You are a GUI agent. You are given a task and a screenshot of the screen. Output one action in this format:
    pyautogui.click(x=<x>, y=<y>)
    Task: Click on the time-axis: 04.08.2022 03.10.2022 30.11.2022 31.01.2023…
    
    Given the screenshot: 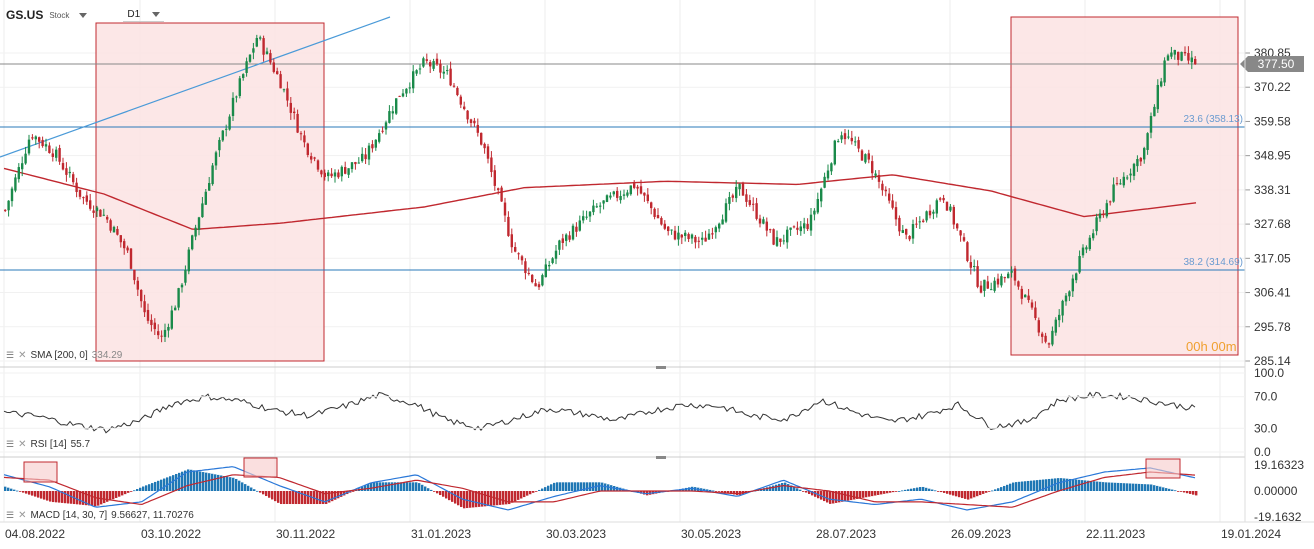 What is the action you would take?
    pyautogui.click(x=643, y=534)
    